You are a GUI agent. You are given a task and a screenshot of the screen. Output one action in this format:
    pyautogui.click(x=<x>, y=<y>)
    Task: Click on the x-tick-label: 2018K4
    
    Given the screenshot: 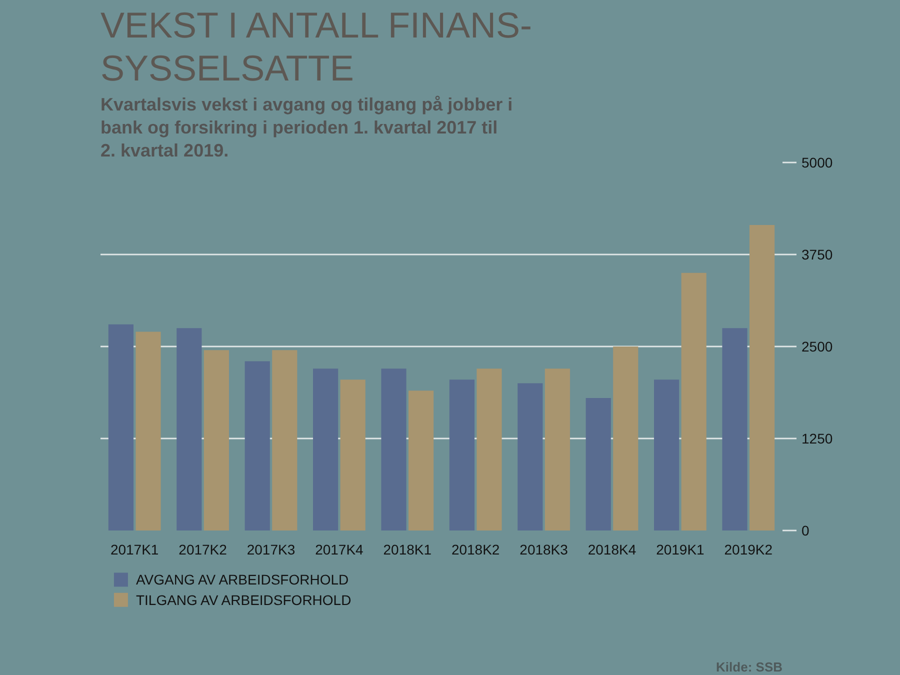 What is the action you would take?
    pyautogui.click(x=612, y=550)
    